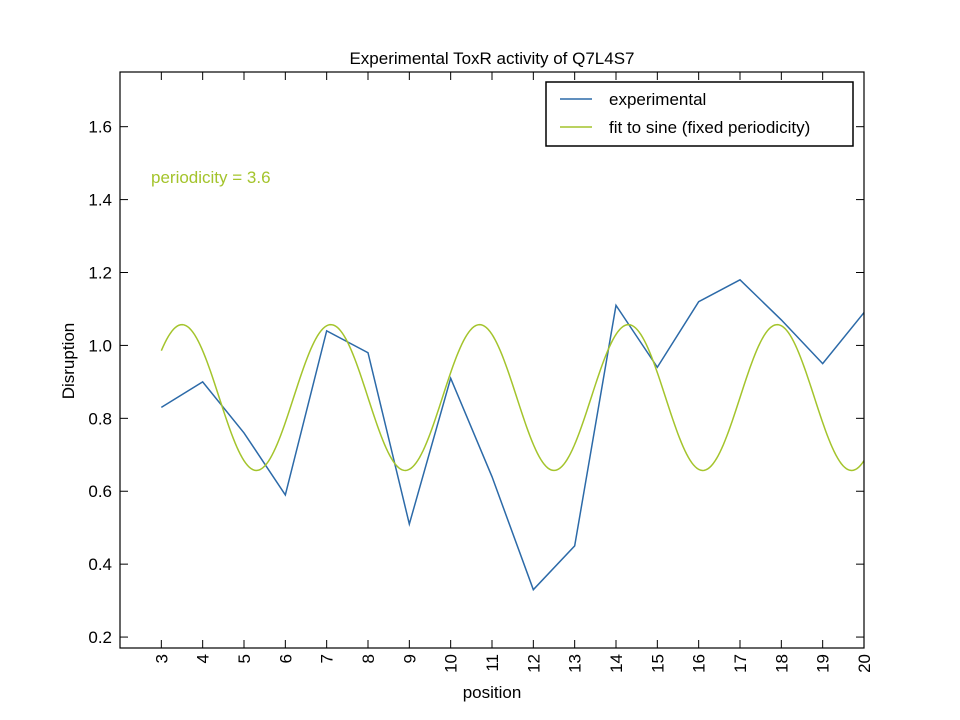 This screenshot has width=960, height=720. I want to click on legend-label: fit to sine (fixed periodicity), so click(709, 127).